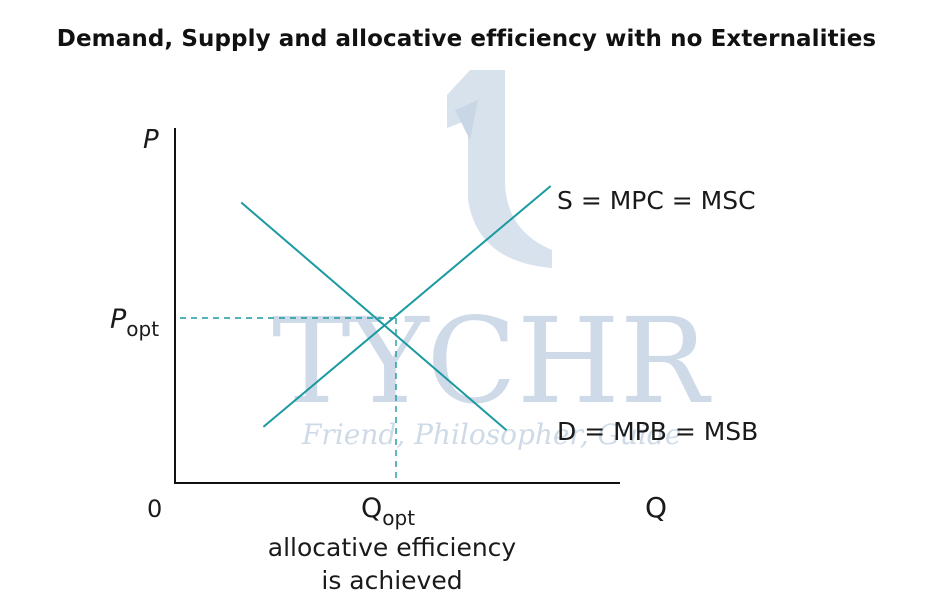 The height and width of the screenshot is (615, 933). I want to click on q-opt-label: Qopt, so click(388, 511).